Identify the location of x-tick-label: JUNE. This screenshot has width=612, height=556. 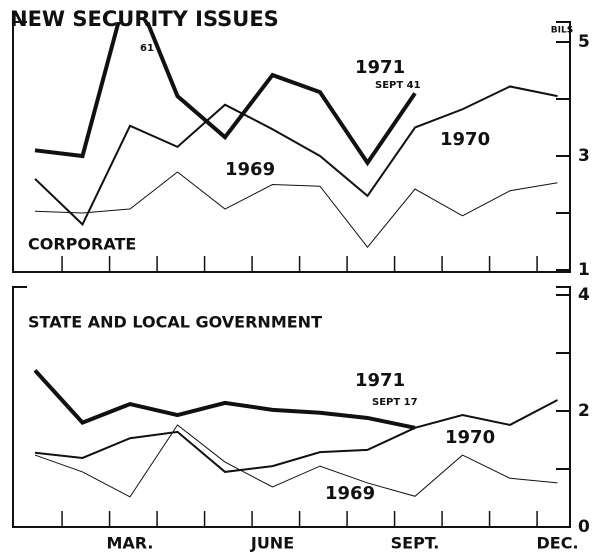
(272, 543).